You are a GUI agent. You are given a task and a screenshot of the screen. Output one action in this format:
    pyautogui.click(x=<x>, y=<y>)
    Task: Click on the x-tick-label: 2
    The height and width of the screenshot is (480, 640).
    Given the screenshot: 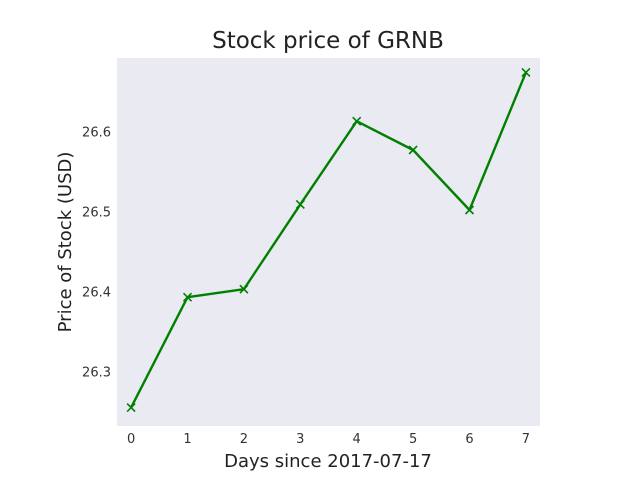 What is the action you would take?
    pyautogui.click(x=244, y=439)
    